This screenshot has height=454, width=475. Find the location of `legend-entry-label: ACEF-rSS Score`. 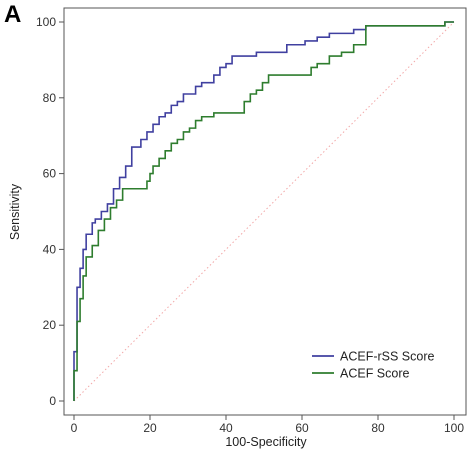

legend-entry-label: ACEF-rSS Score is located at coordinates (387, 357).